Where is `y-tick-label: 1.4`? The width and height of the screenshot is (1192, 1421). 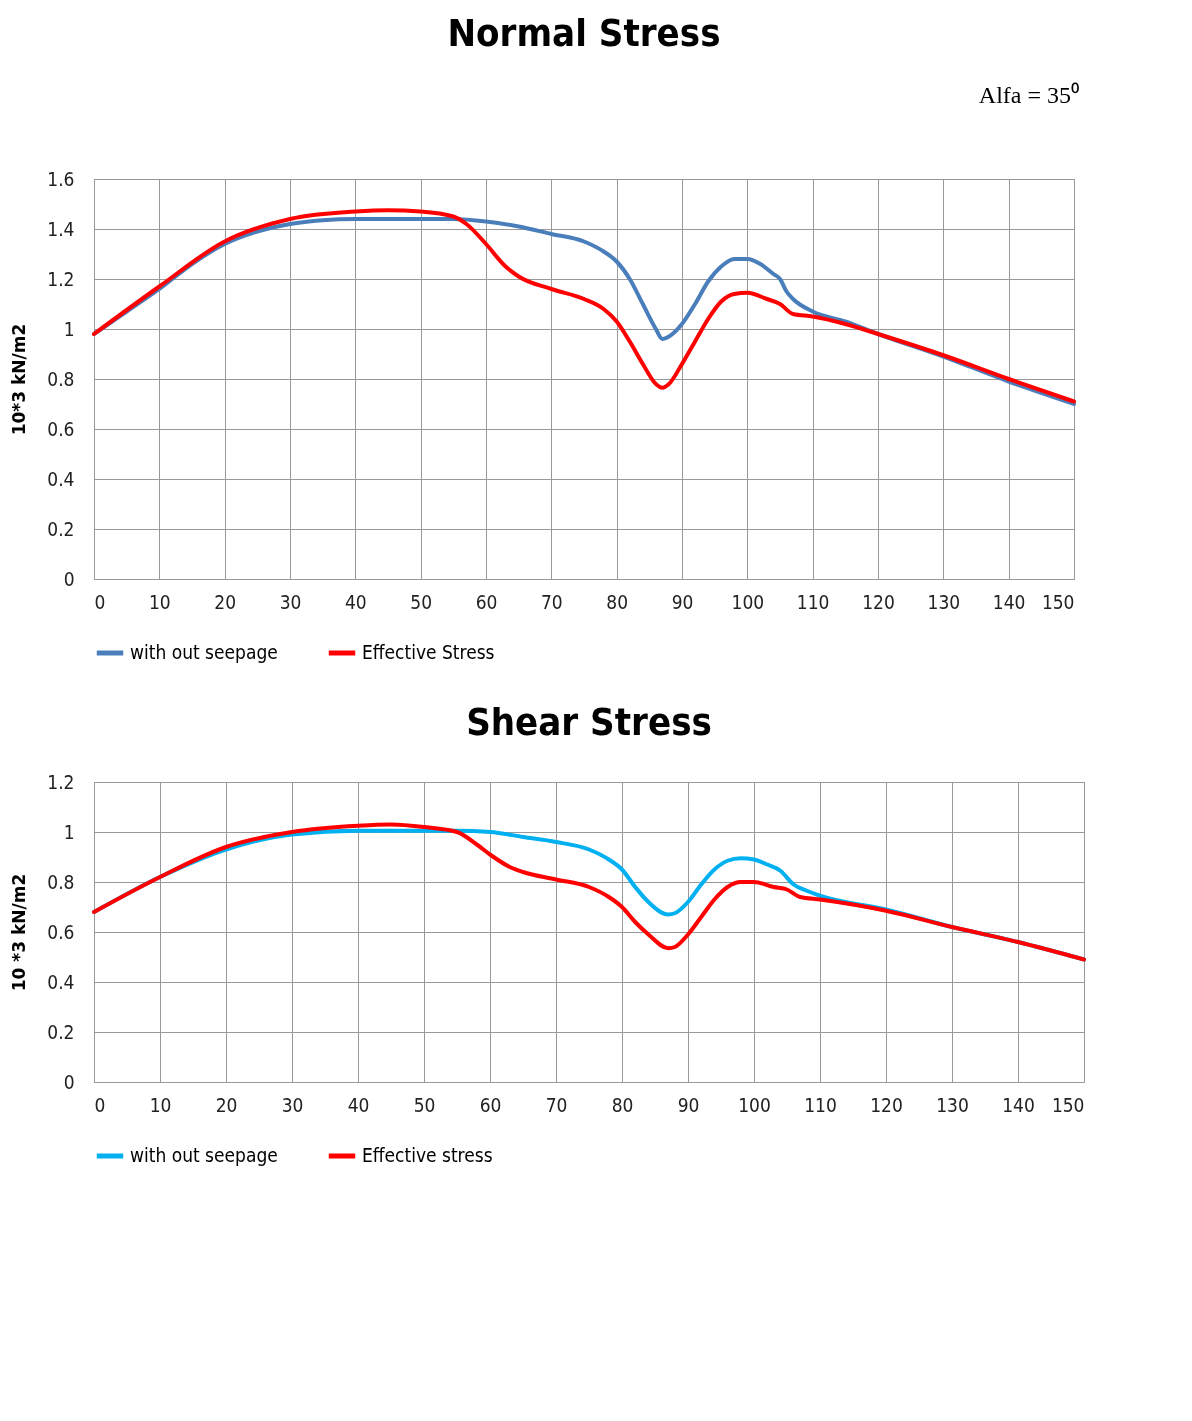 y-tick-label: 1.4 is located at coordinates (61, 228).